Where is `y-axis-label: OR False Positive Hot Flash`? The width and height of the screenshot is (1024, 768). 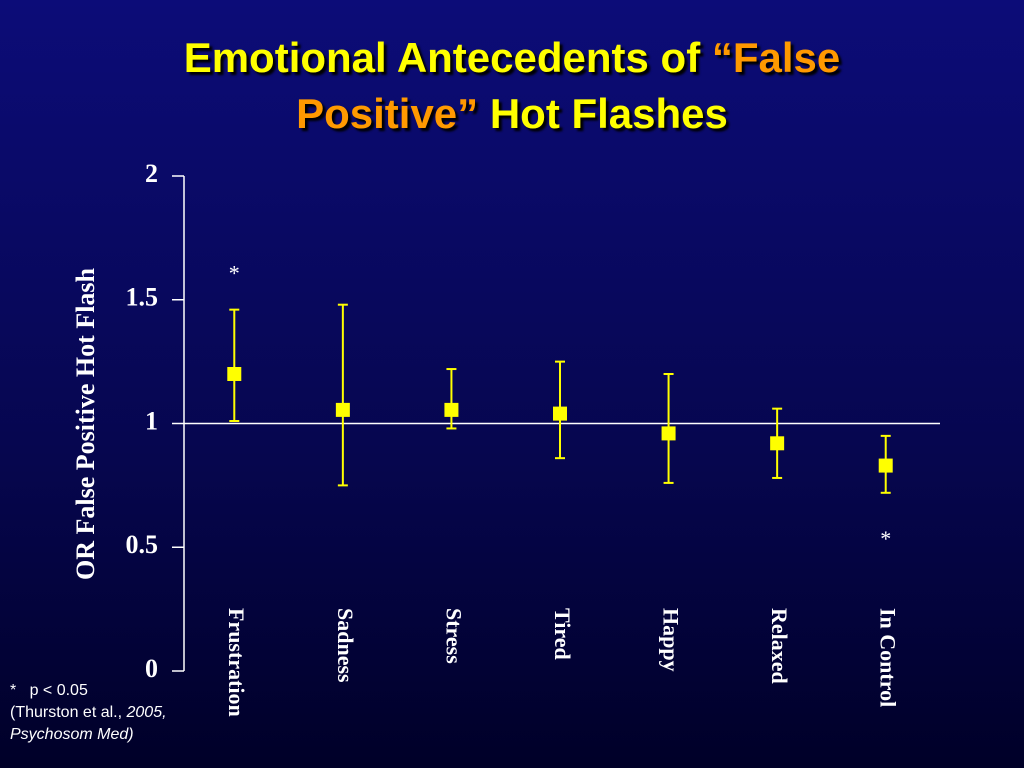
y-axis-label: OR False Positive Hot Flash is located at coordinates (85, 423).